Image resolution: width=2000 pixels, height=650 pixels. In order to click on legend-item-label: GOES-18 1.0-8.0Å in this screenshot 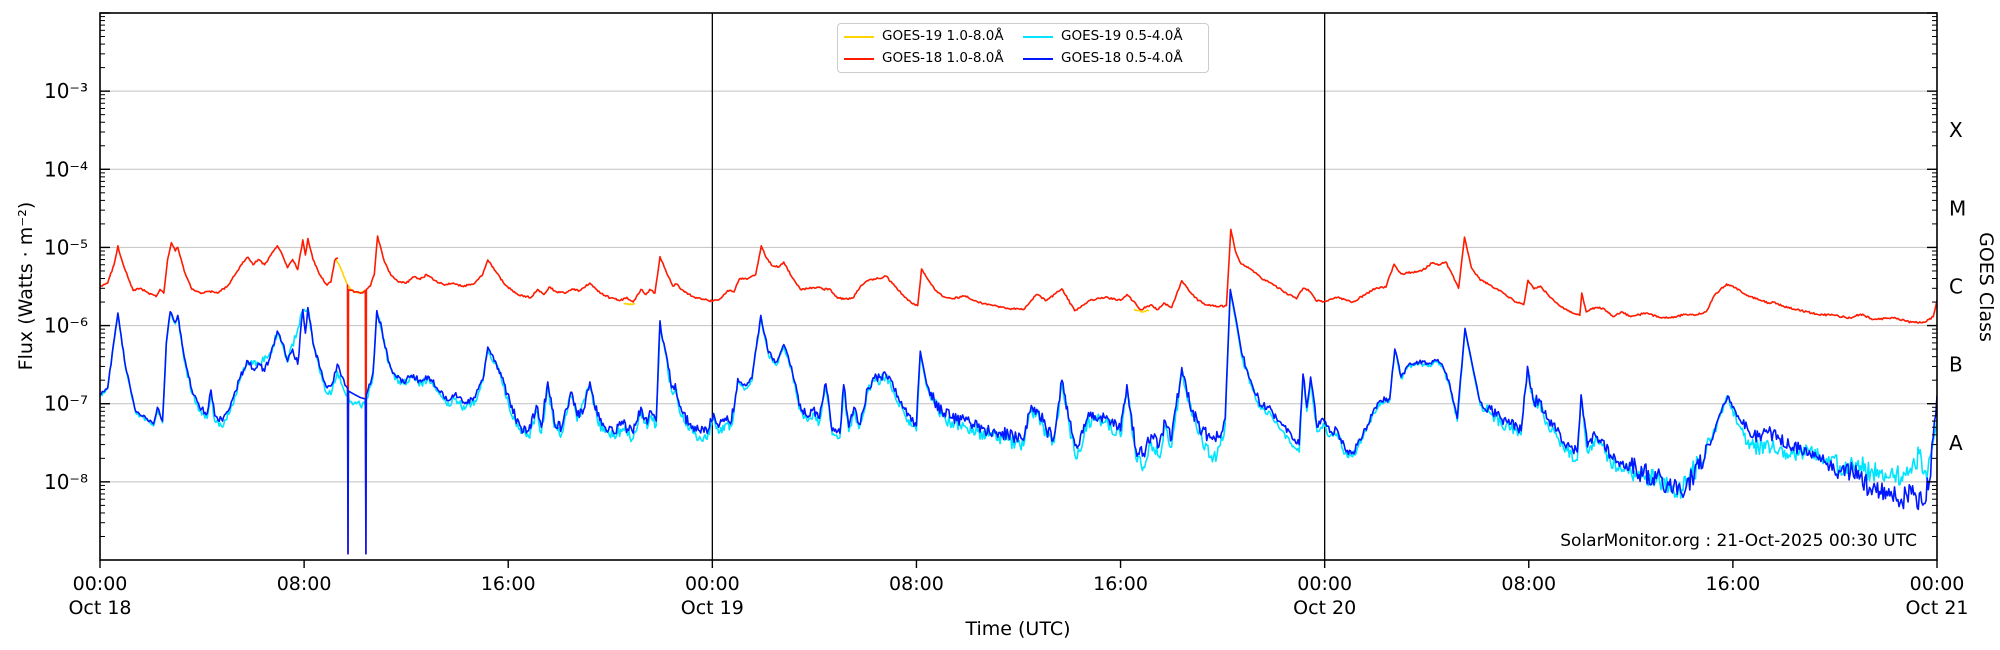, I will do `click(943, 58)`.